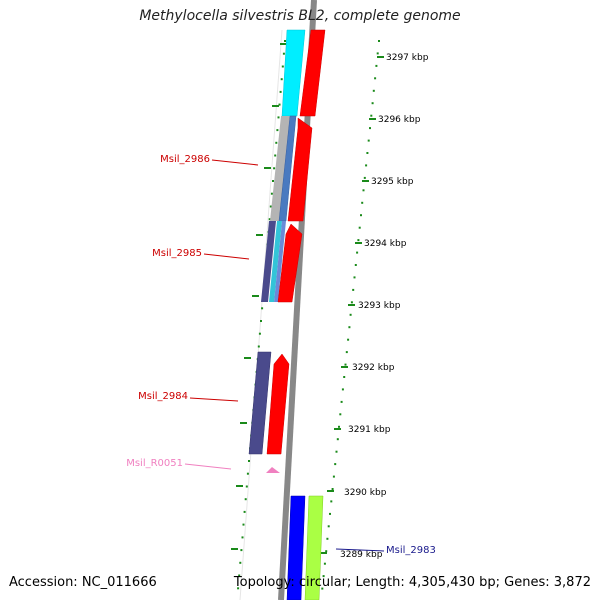 The height and width of the screenshot is (600, 600). Describe the element at coordinates (369, 430) in the screenshot. I see `scale-label: 3291 kbp` at that location.